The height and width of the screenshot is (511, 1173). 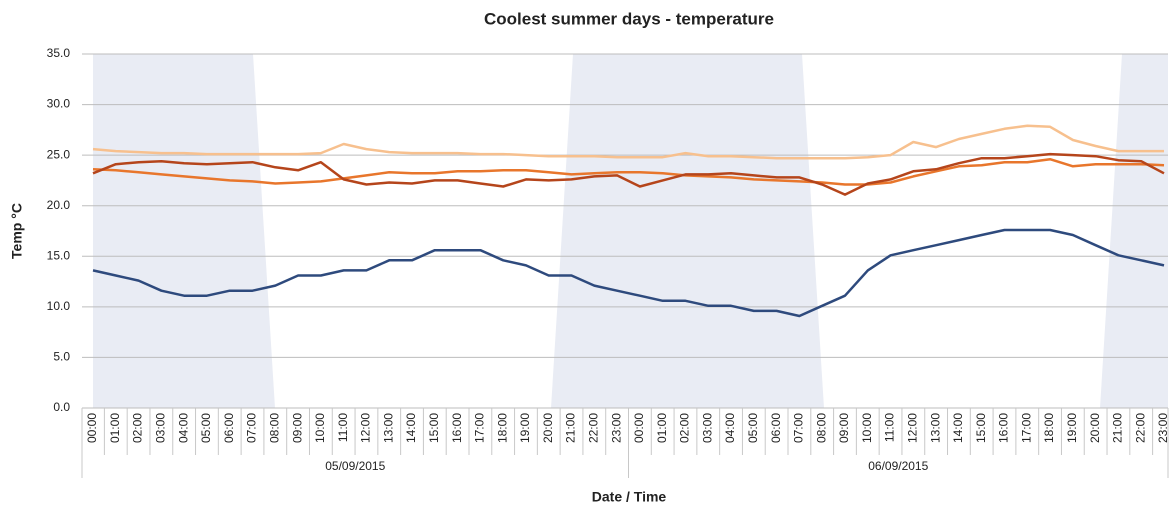 I want to click on y-tick-label: 25.0, so click(x=59, y=154).